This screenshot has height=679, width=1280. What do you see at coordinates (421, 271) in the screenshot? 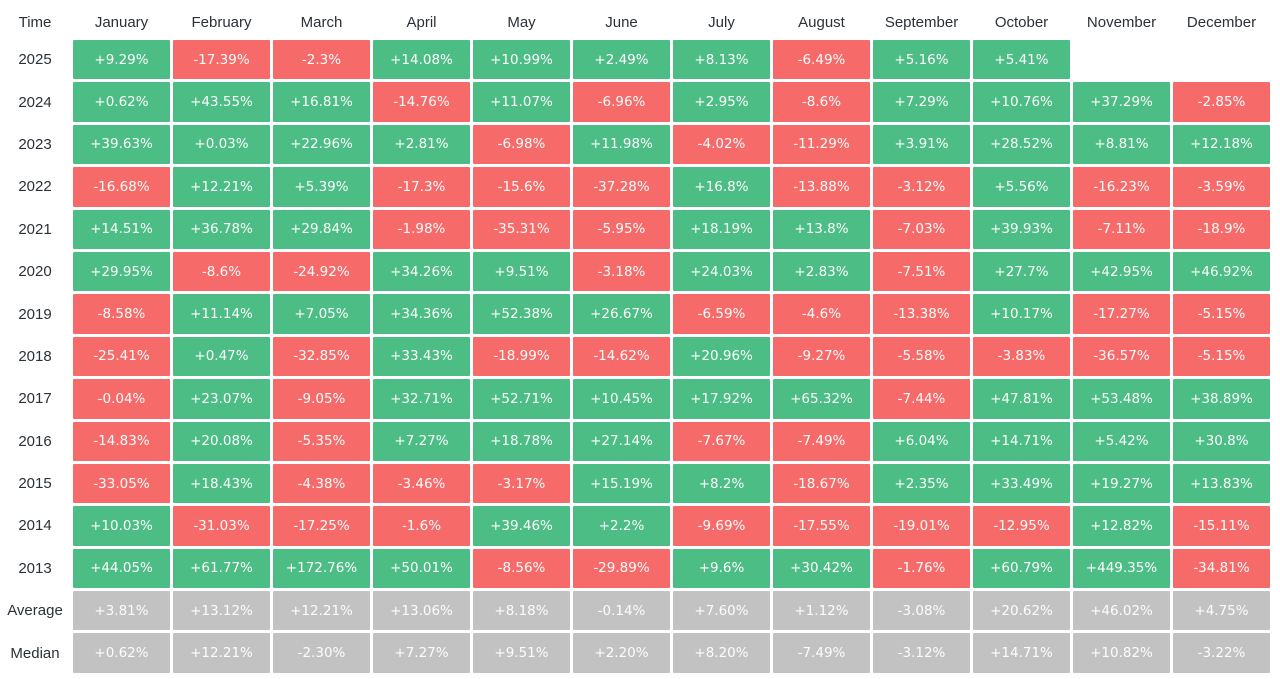
I see `value-cell: +34.26%` at bounding box center [421, 271].